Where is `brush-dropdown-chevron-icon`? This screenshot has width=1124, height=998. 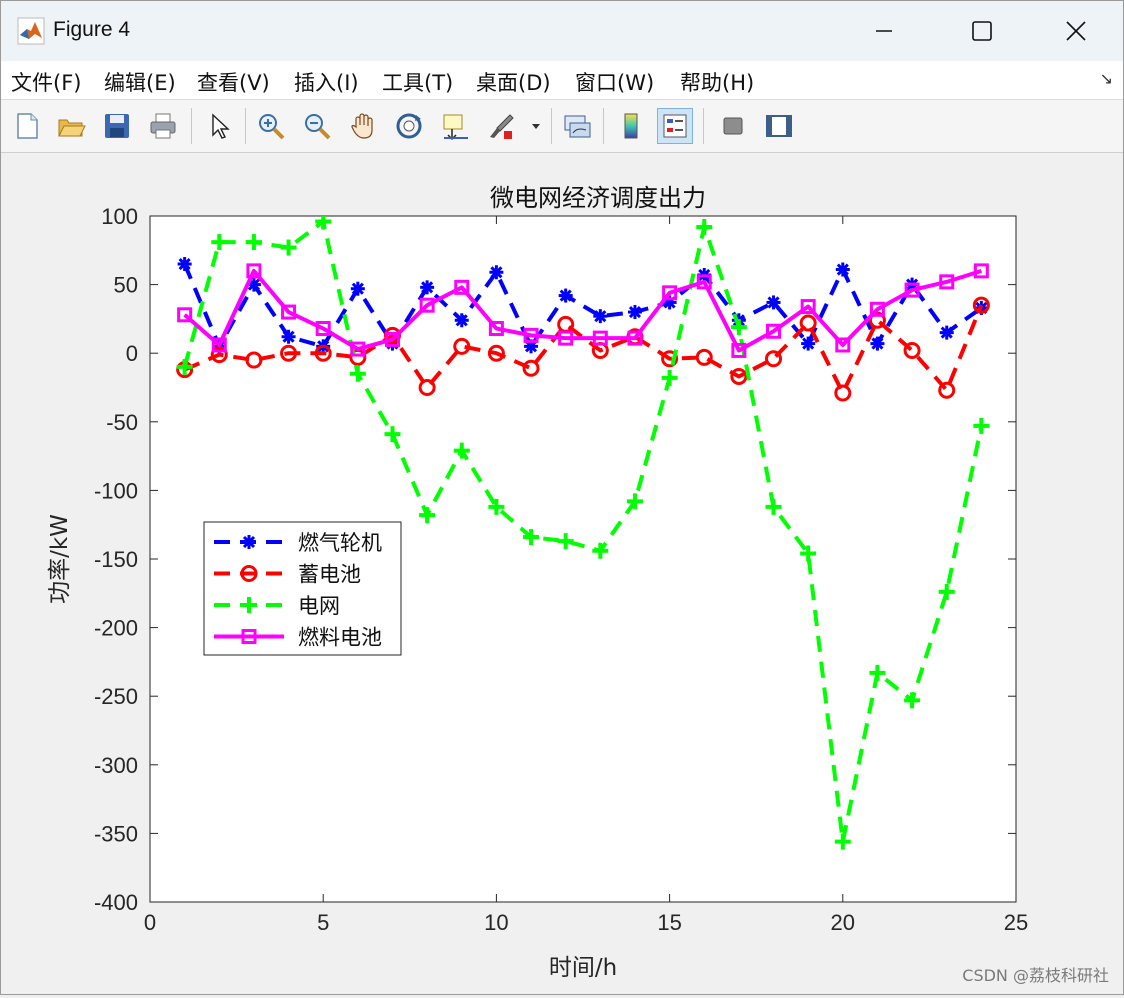
brush-dropdown-chevron-icon is located at coordinates (536, 126).